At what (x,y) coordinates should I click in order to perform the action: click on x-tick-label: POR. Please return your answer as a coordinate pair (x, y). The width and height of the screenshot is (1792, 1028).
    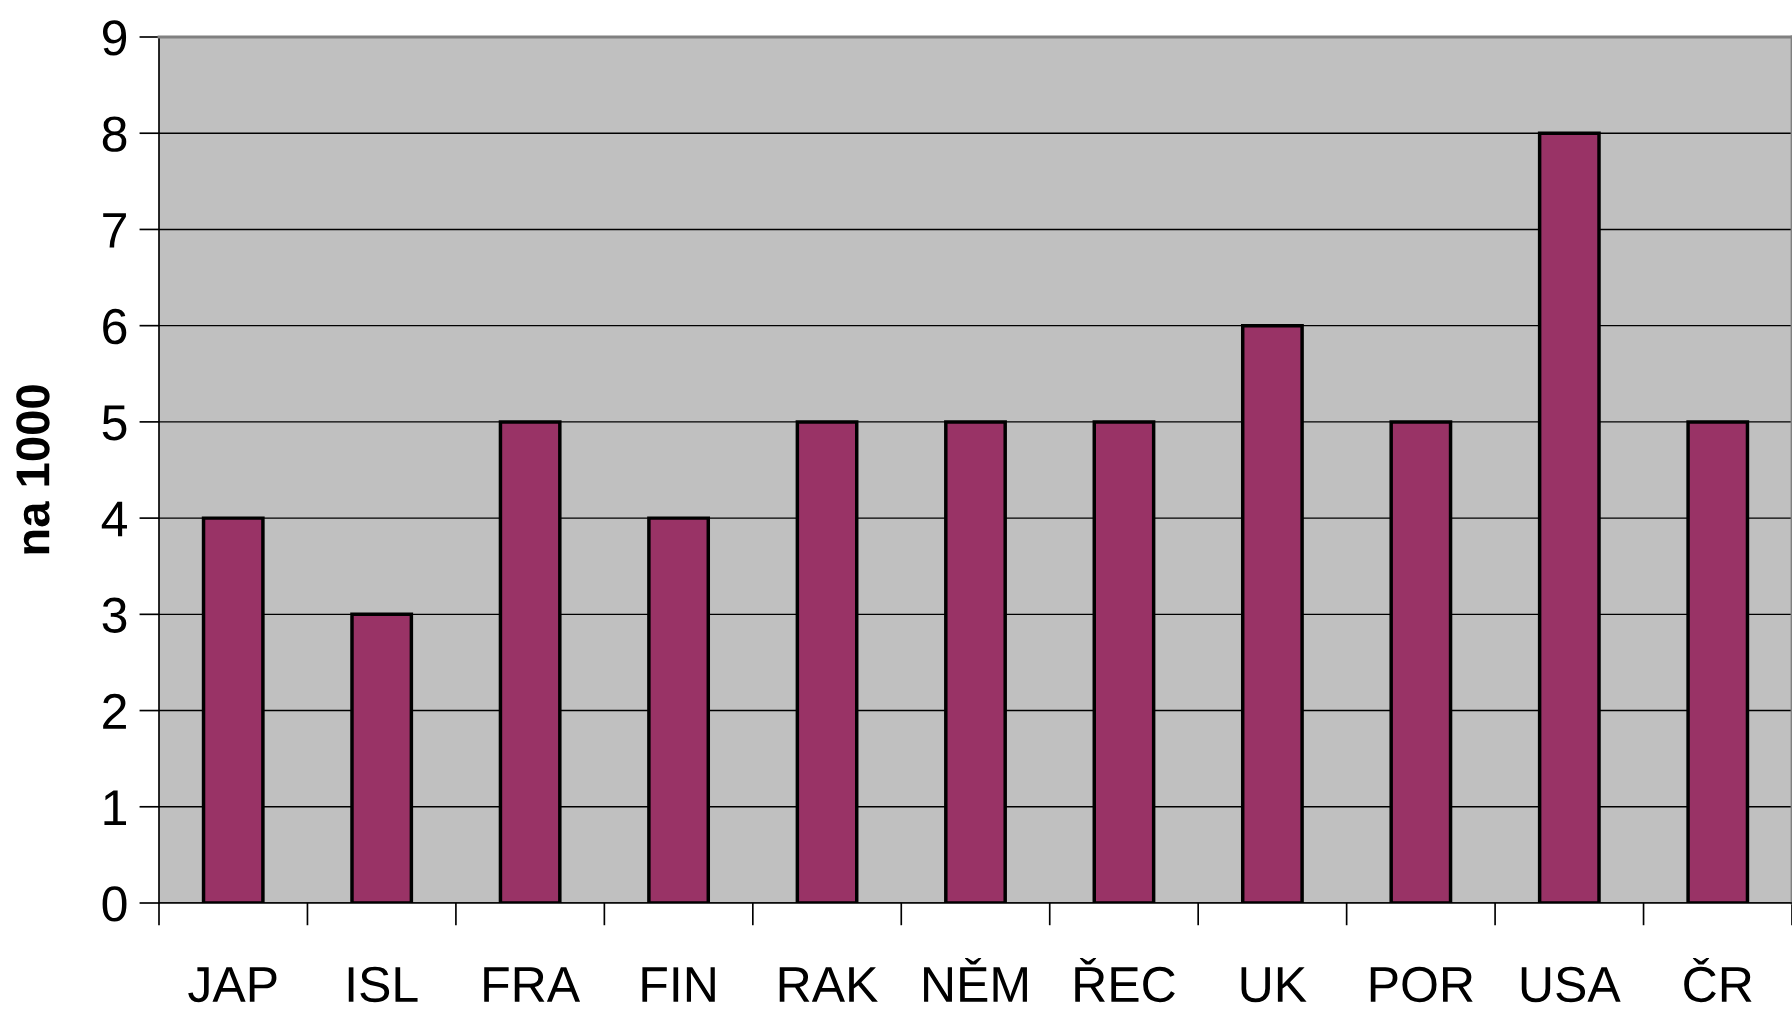
    Looking at the image, I should click on (1421, 984).